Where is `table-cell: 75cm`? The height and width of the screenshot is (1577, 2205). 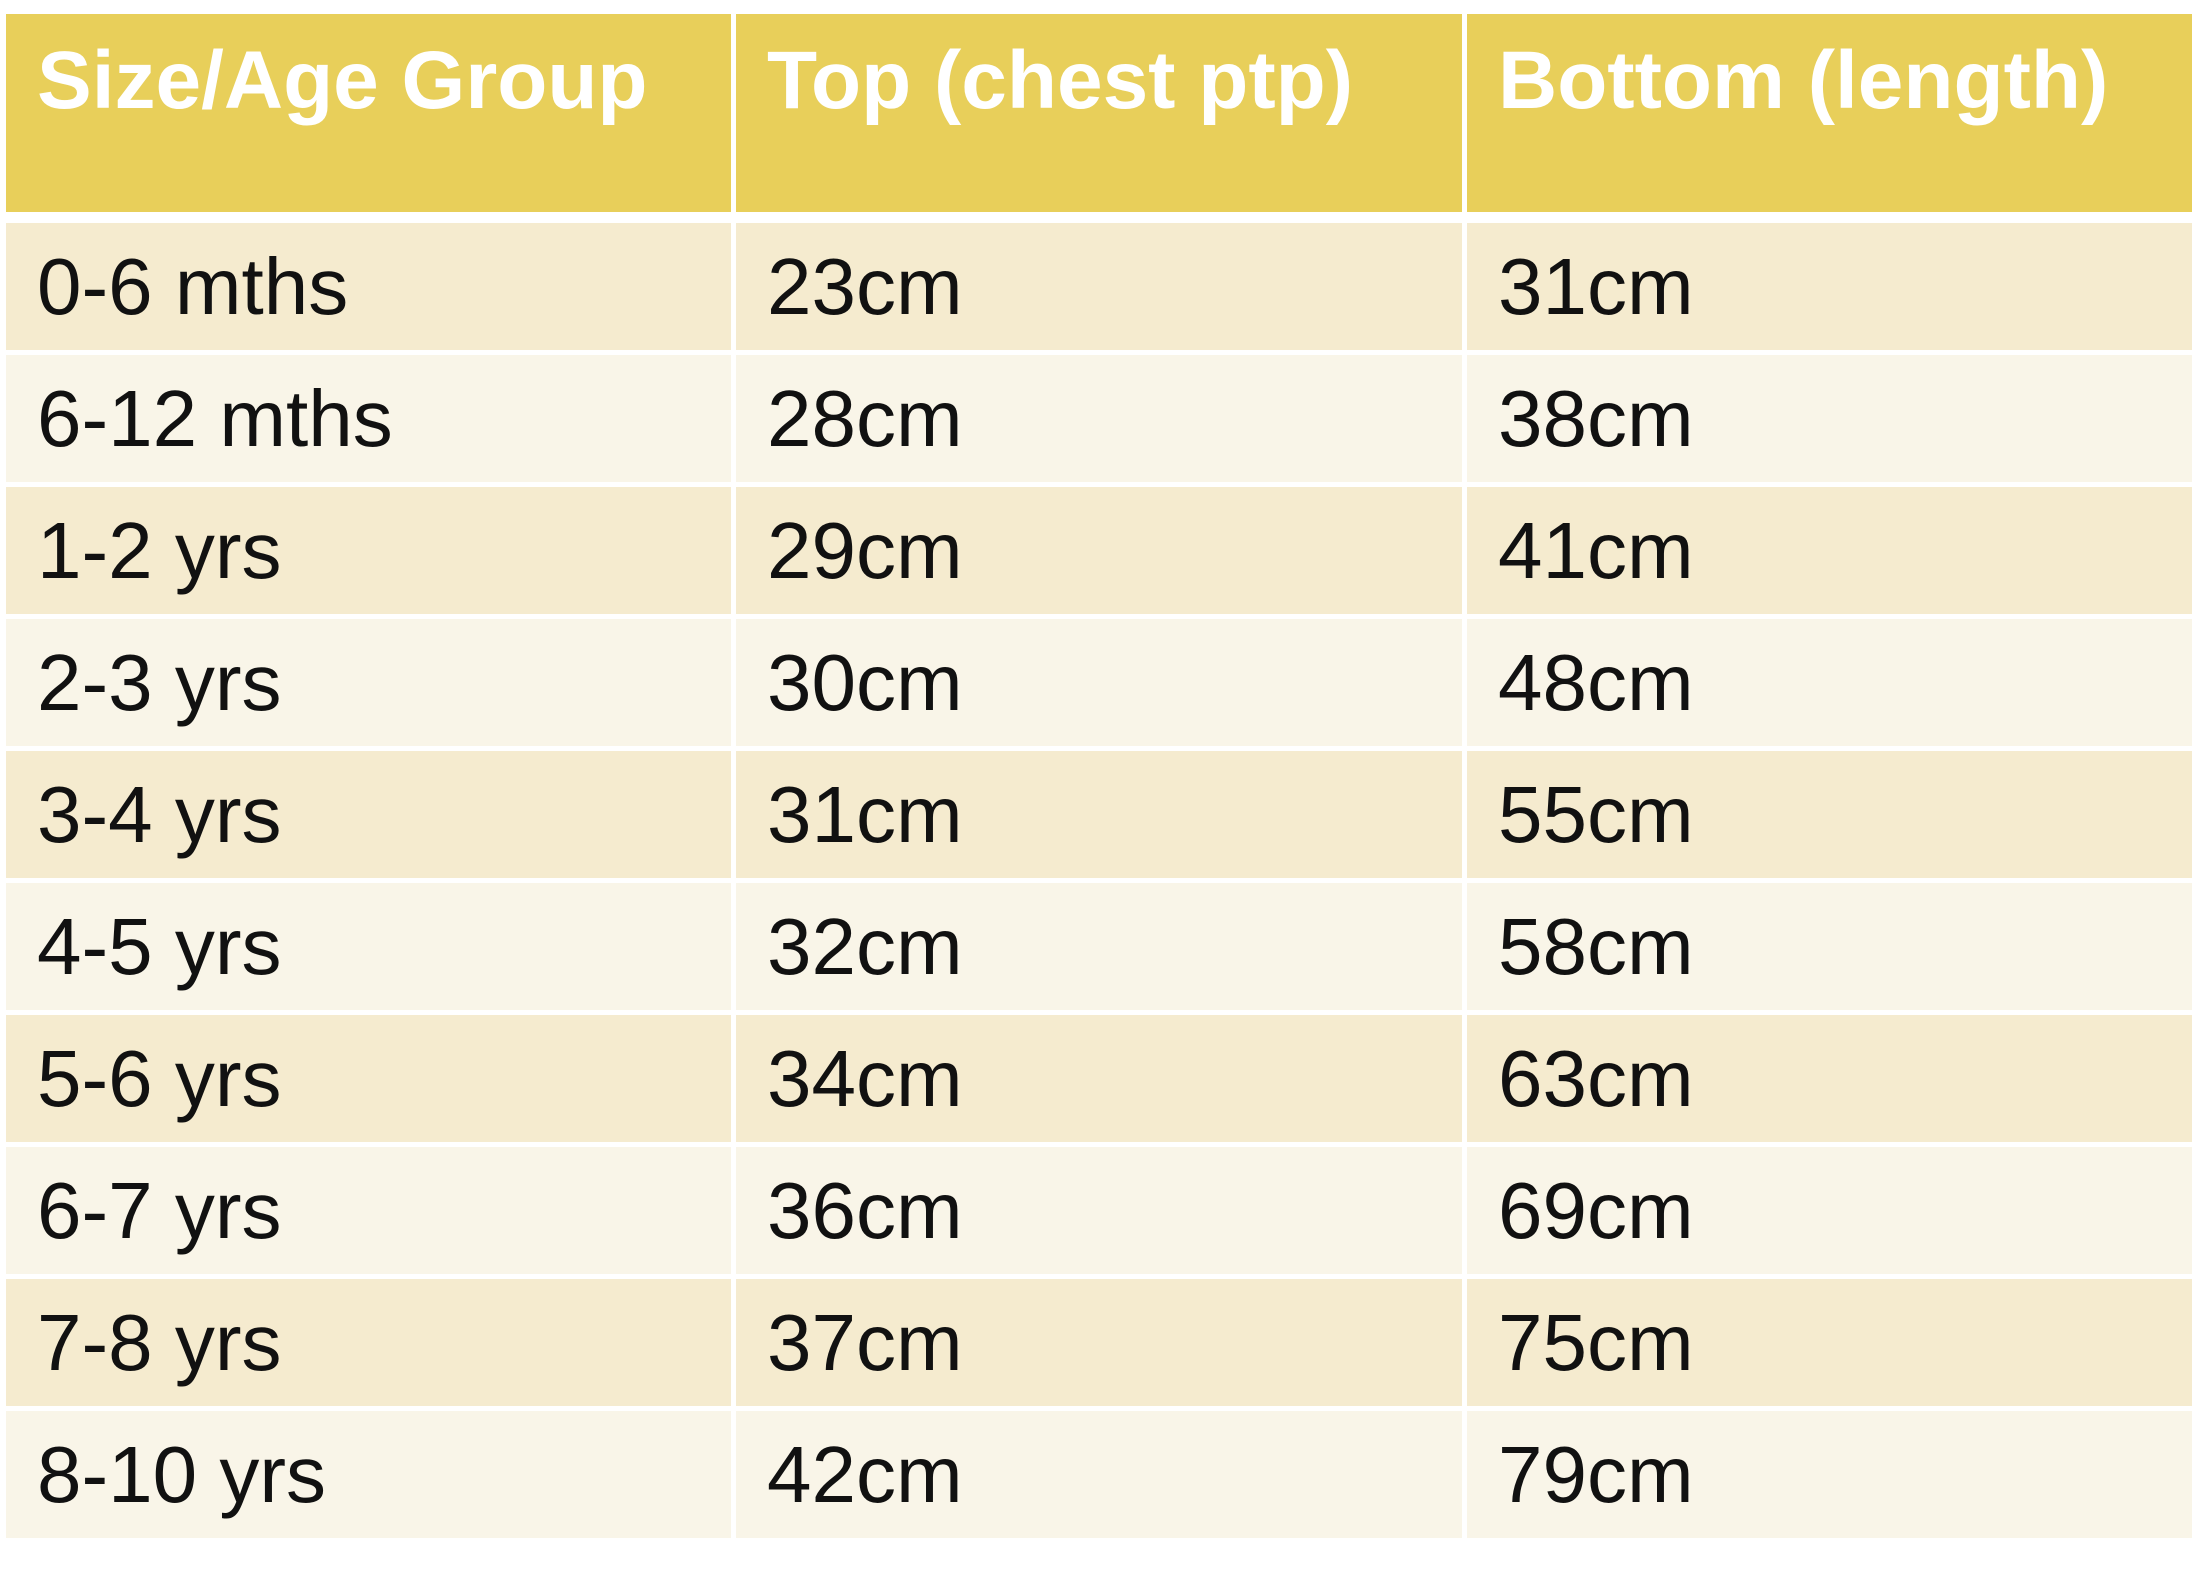 table-cell: 75cm is located at coordinates (1596, 1342).